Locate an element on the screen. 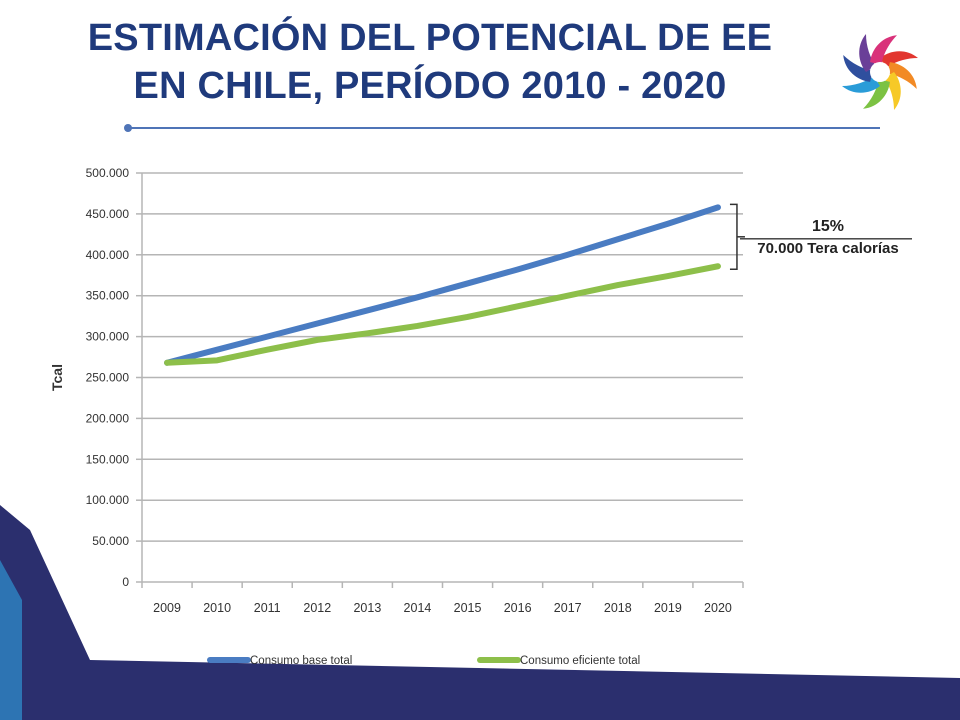  legend-label: Consumo base total is located at coordinates (301, 661).